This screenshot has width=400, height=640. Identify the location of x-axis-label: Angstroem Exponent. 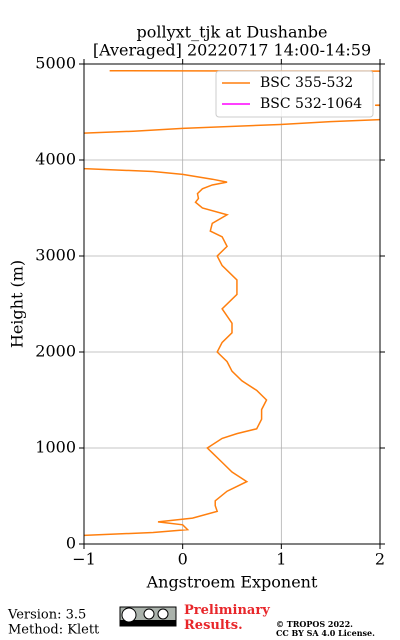
(232, 582).